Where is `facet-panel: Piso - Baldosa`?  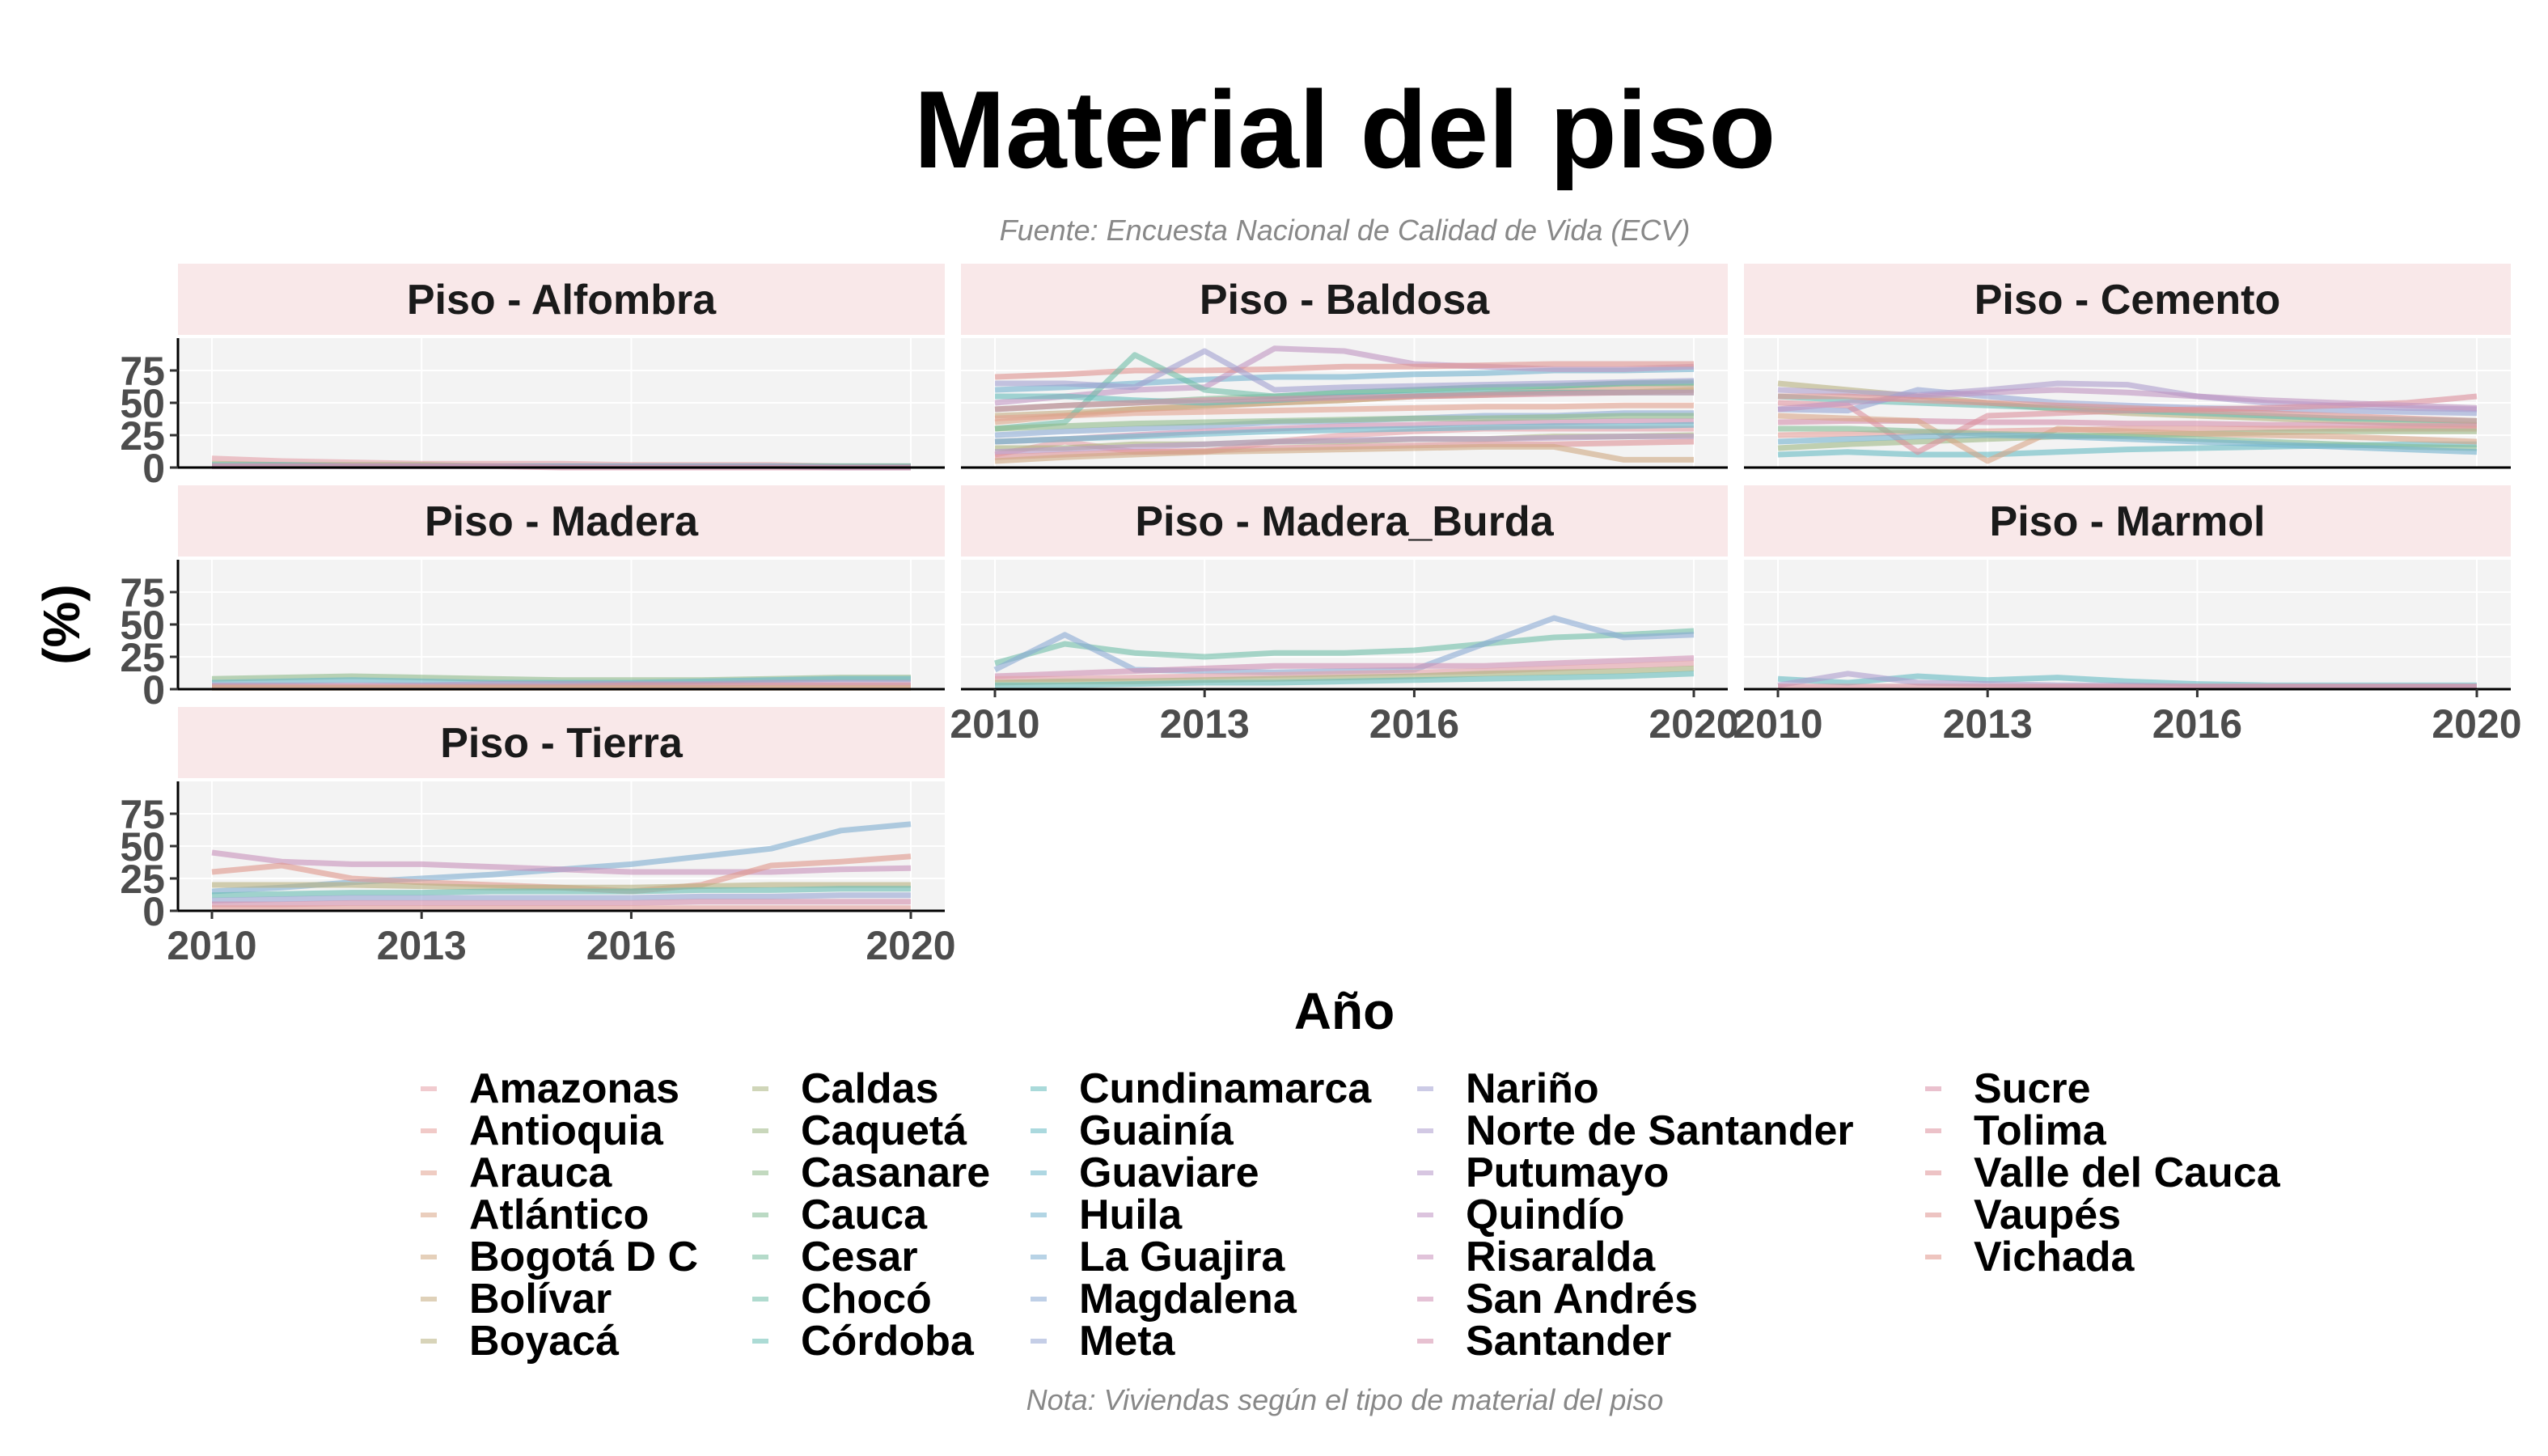
facet-panel: Piso - Baldosa is located at coordinates (1344, 367).